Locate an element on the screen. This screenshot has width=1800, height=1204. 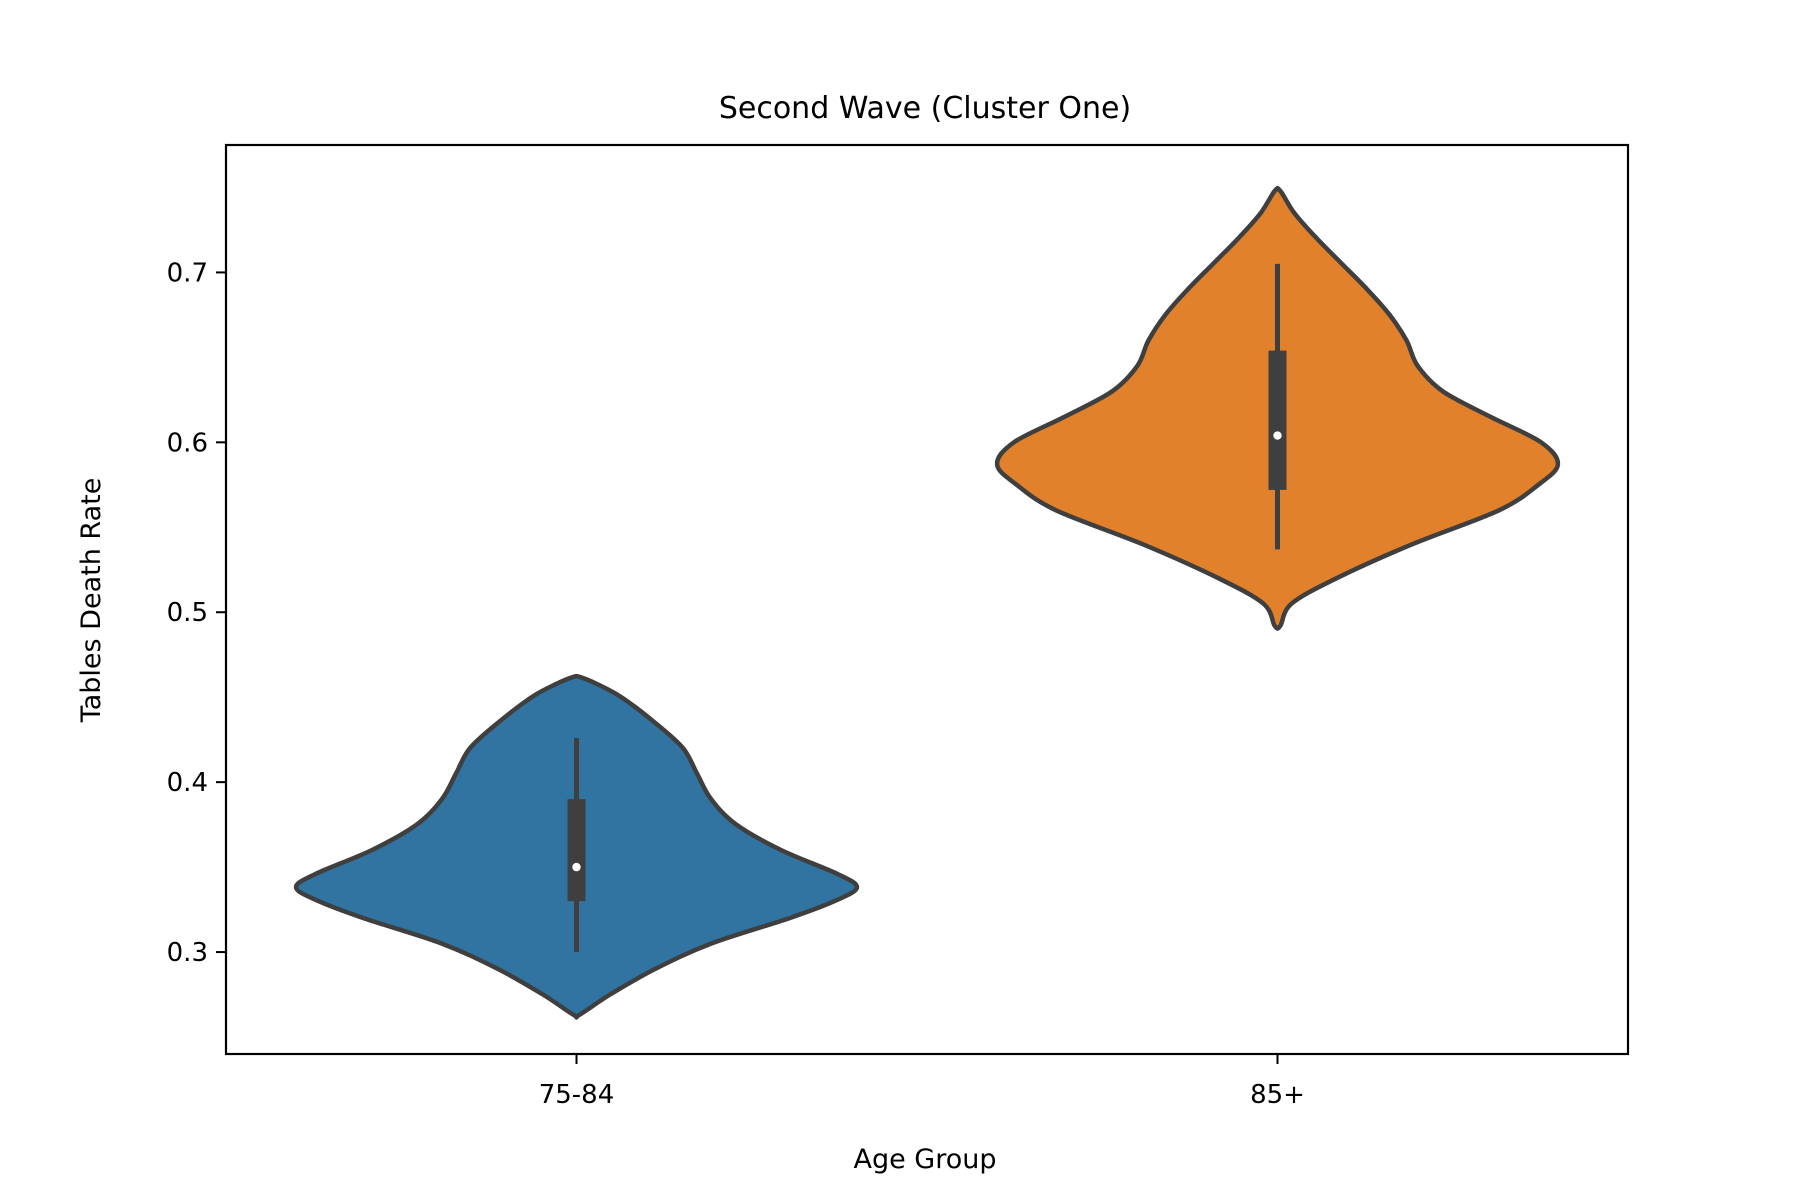
violin-iqr-box-85+ is located at coordinates (1277, 420).